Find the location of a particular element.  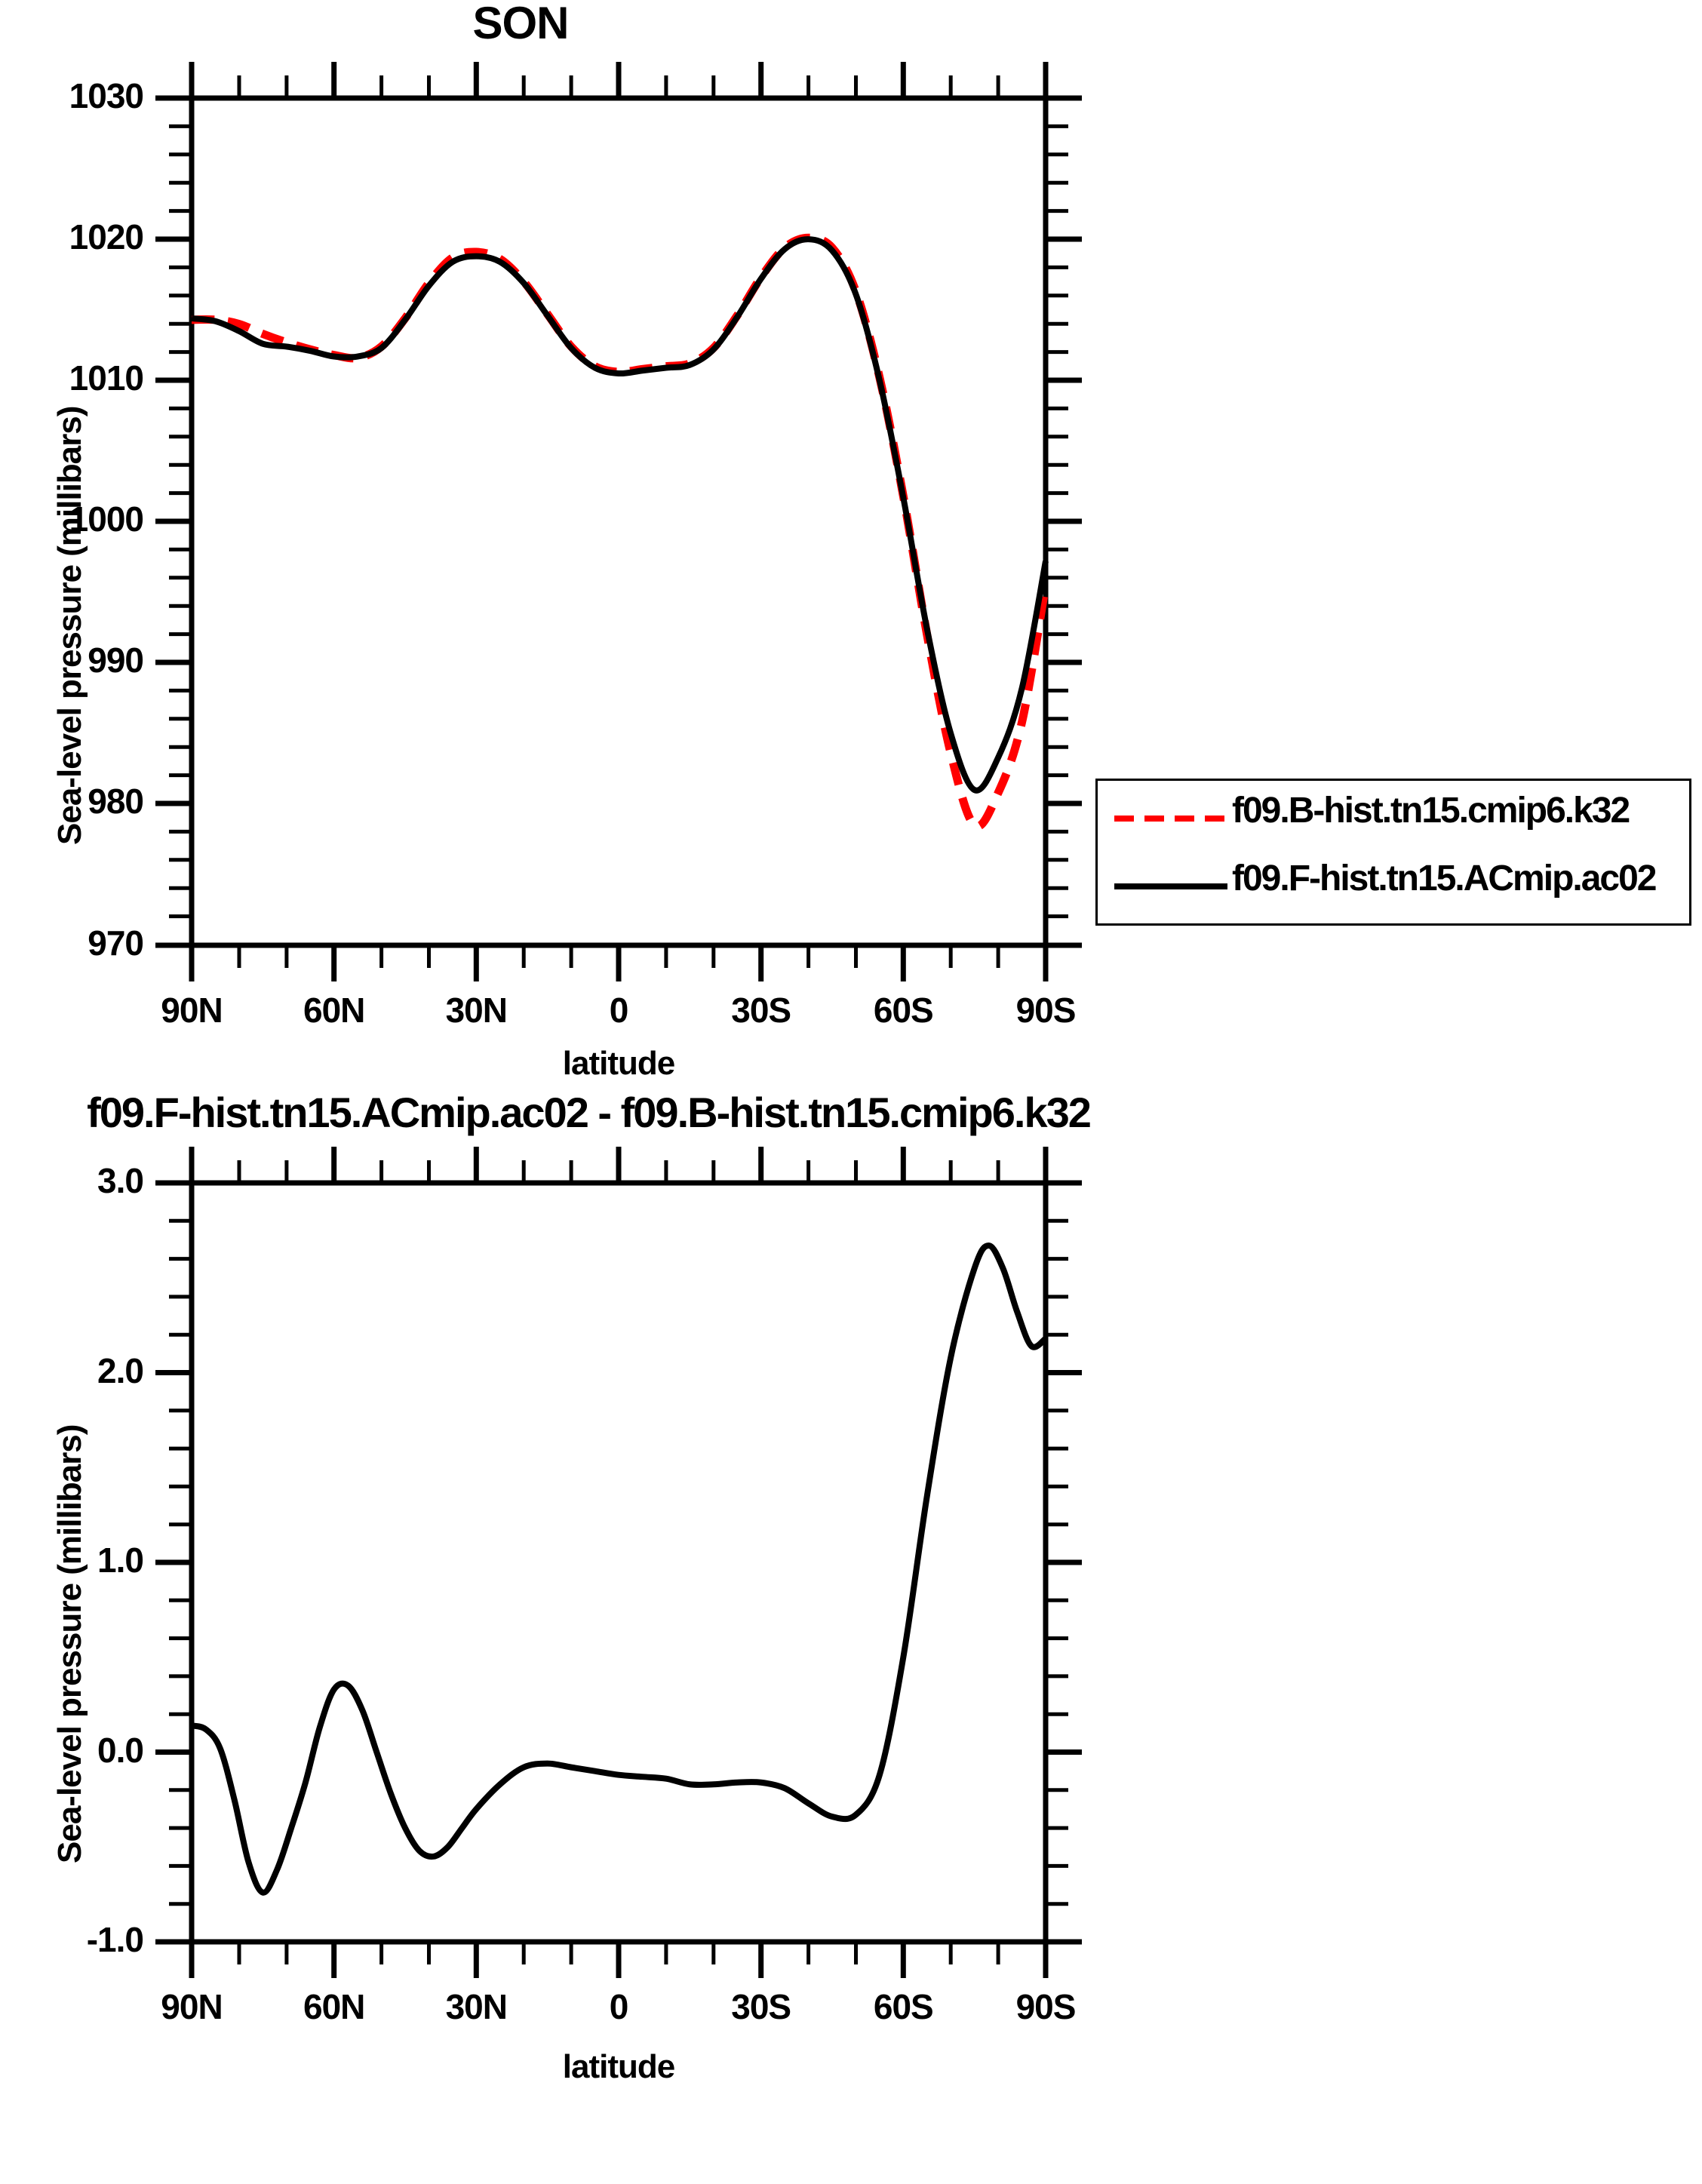

bottom-x-minor-ticks is located at coordinates (619, 1953).